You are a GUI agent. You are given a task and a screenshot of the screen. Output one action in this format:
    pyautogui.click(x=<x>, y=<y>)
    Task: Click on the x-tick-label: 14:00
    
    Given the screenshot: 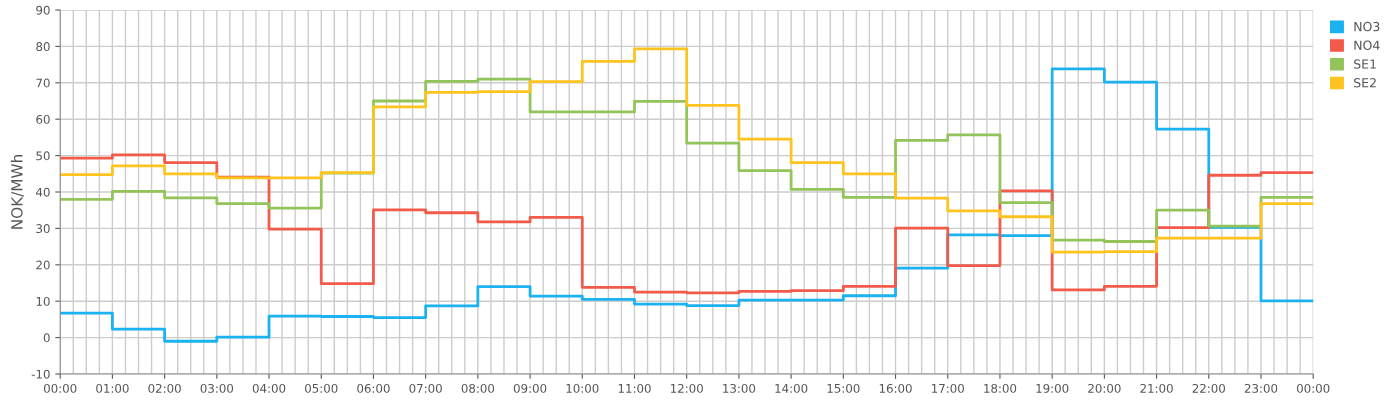 What is the action you would take?
    pyautogui.click(x=791, y=388)
    